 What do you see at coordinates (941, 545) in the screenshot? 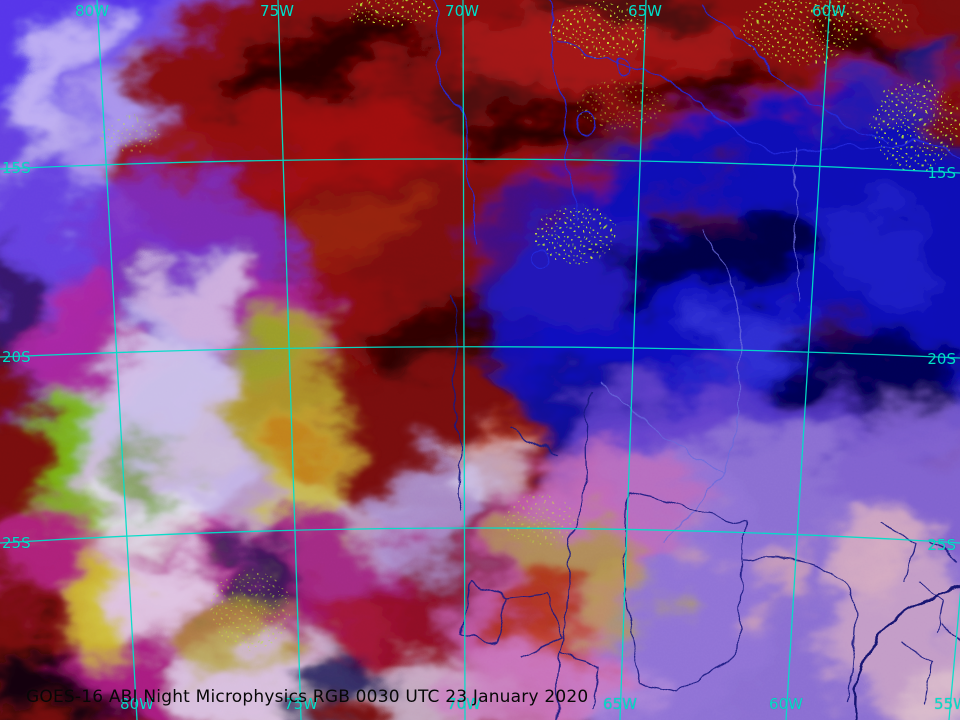
I see `lat-label-right-25s: 25S` at bounding box center [941, 545].